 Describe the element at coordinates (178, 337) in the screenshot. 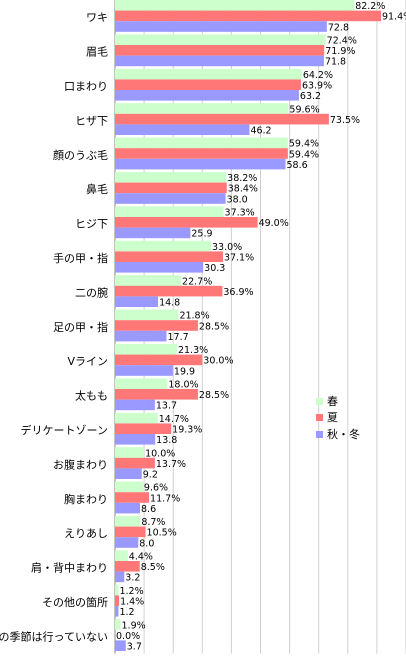

I see `data-label: 17.7` at that location.